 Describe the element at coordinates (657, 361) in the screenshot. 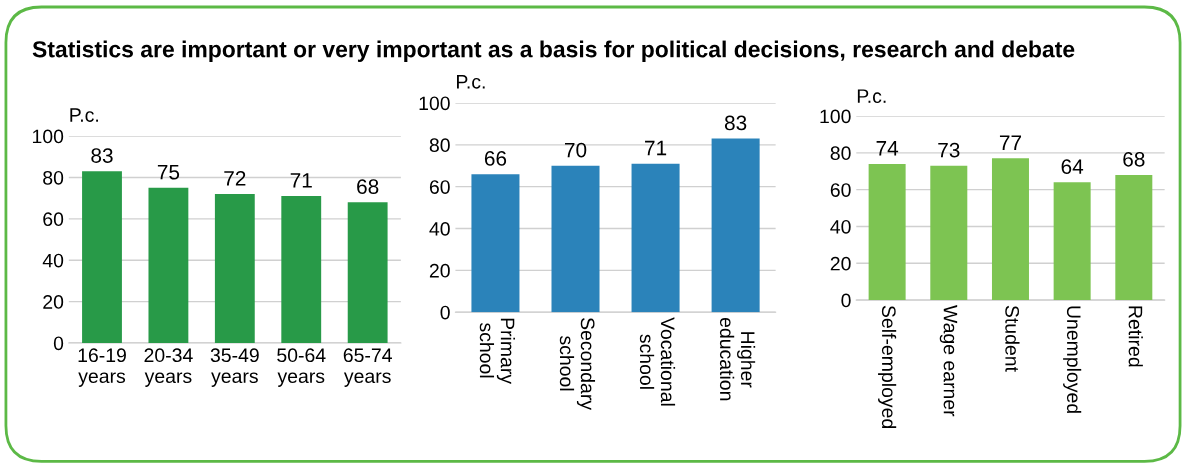

I see `x-tick-label: Vocational school` at that location.